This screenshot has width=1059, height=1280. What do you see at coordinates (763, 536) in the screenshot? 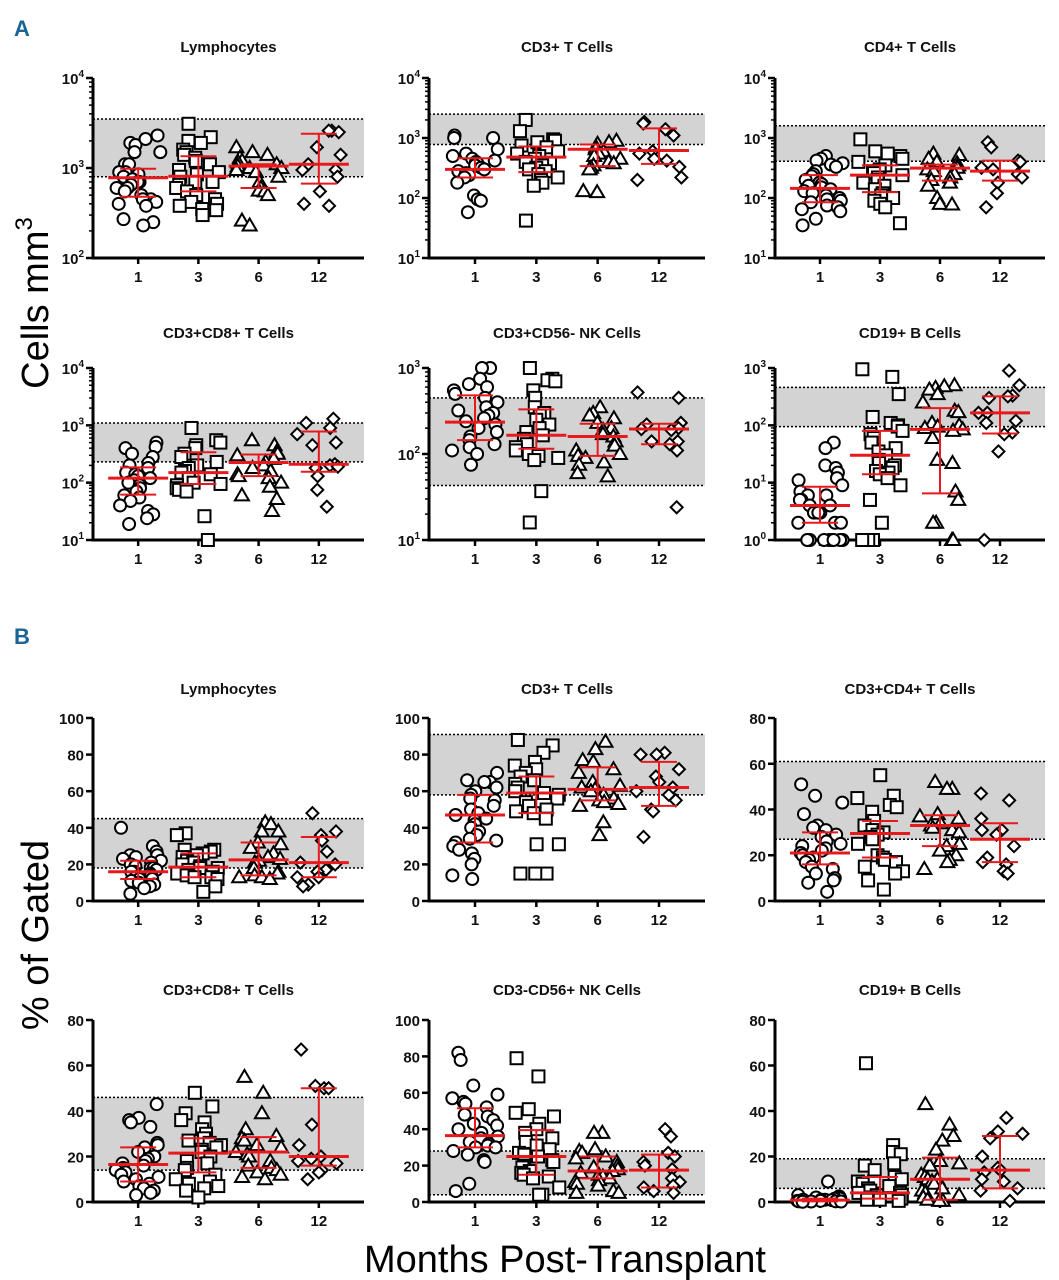
I see `y-tick-exponent: 0` at bounding box center [763, 536].